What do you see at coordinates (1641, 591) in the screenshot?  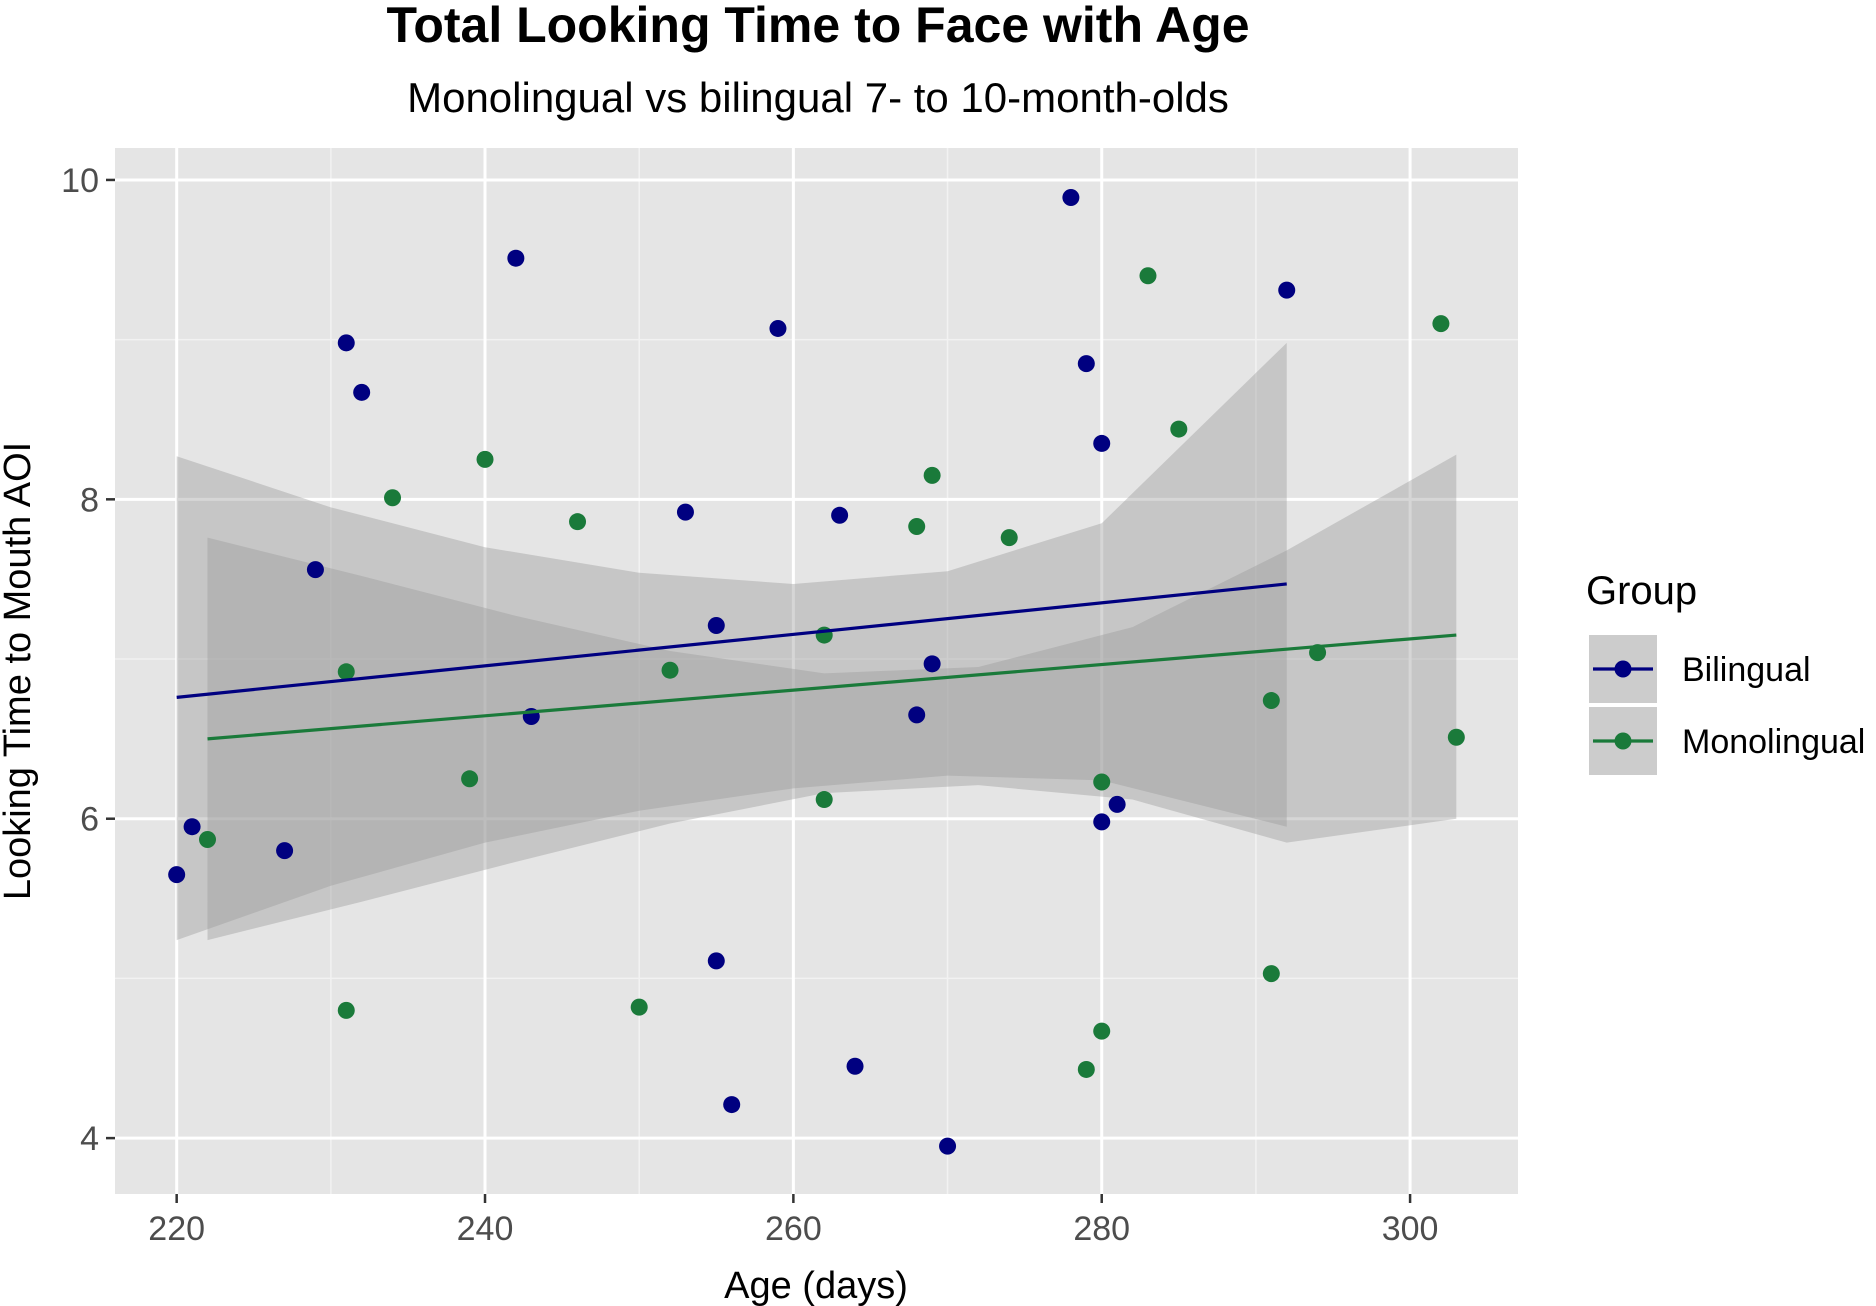 I see `legend-title: Group` at bounding box center [1641, 591].